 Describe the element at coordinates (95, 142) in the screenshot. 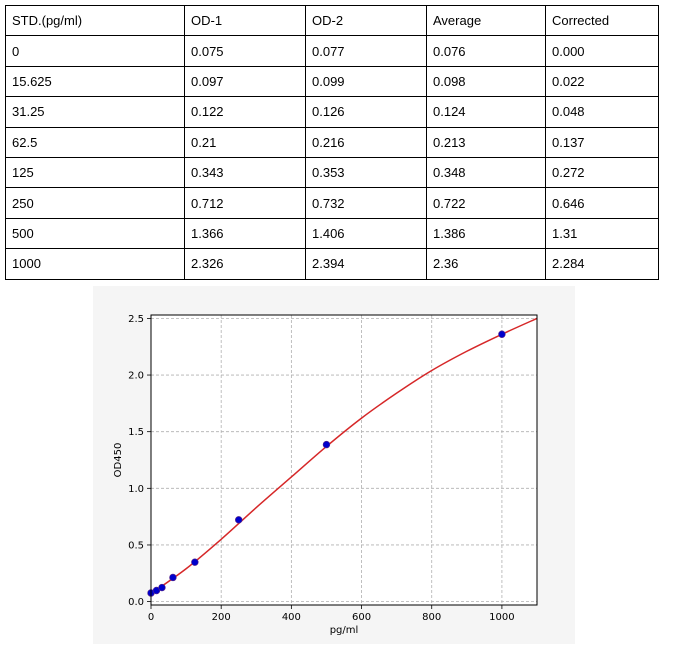

I see `cell-std: 62.5` at that location.